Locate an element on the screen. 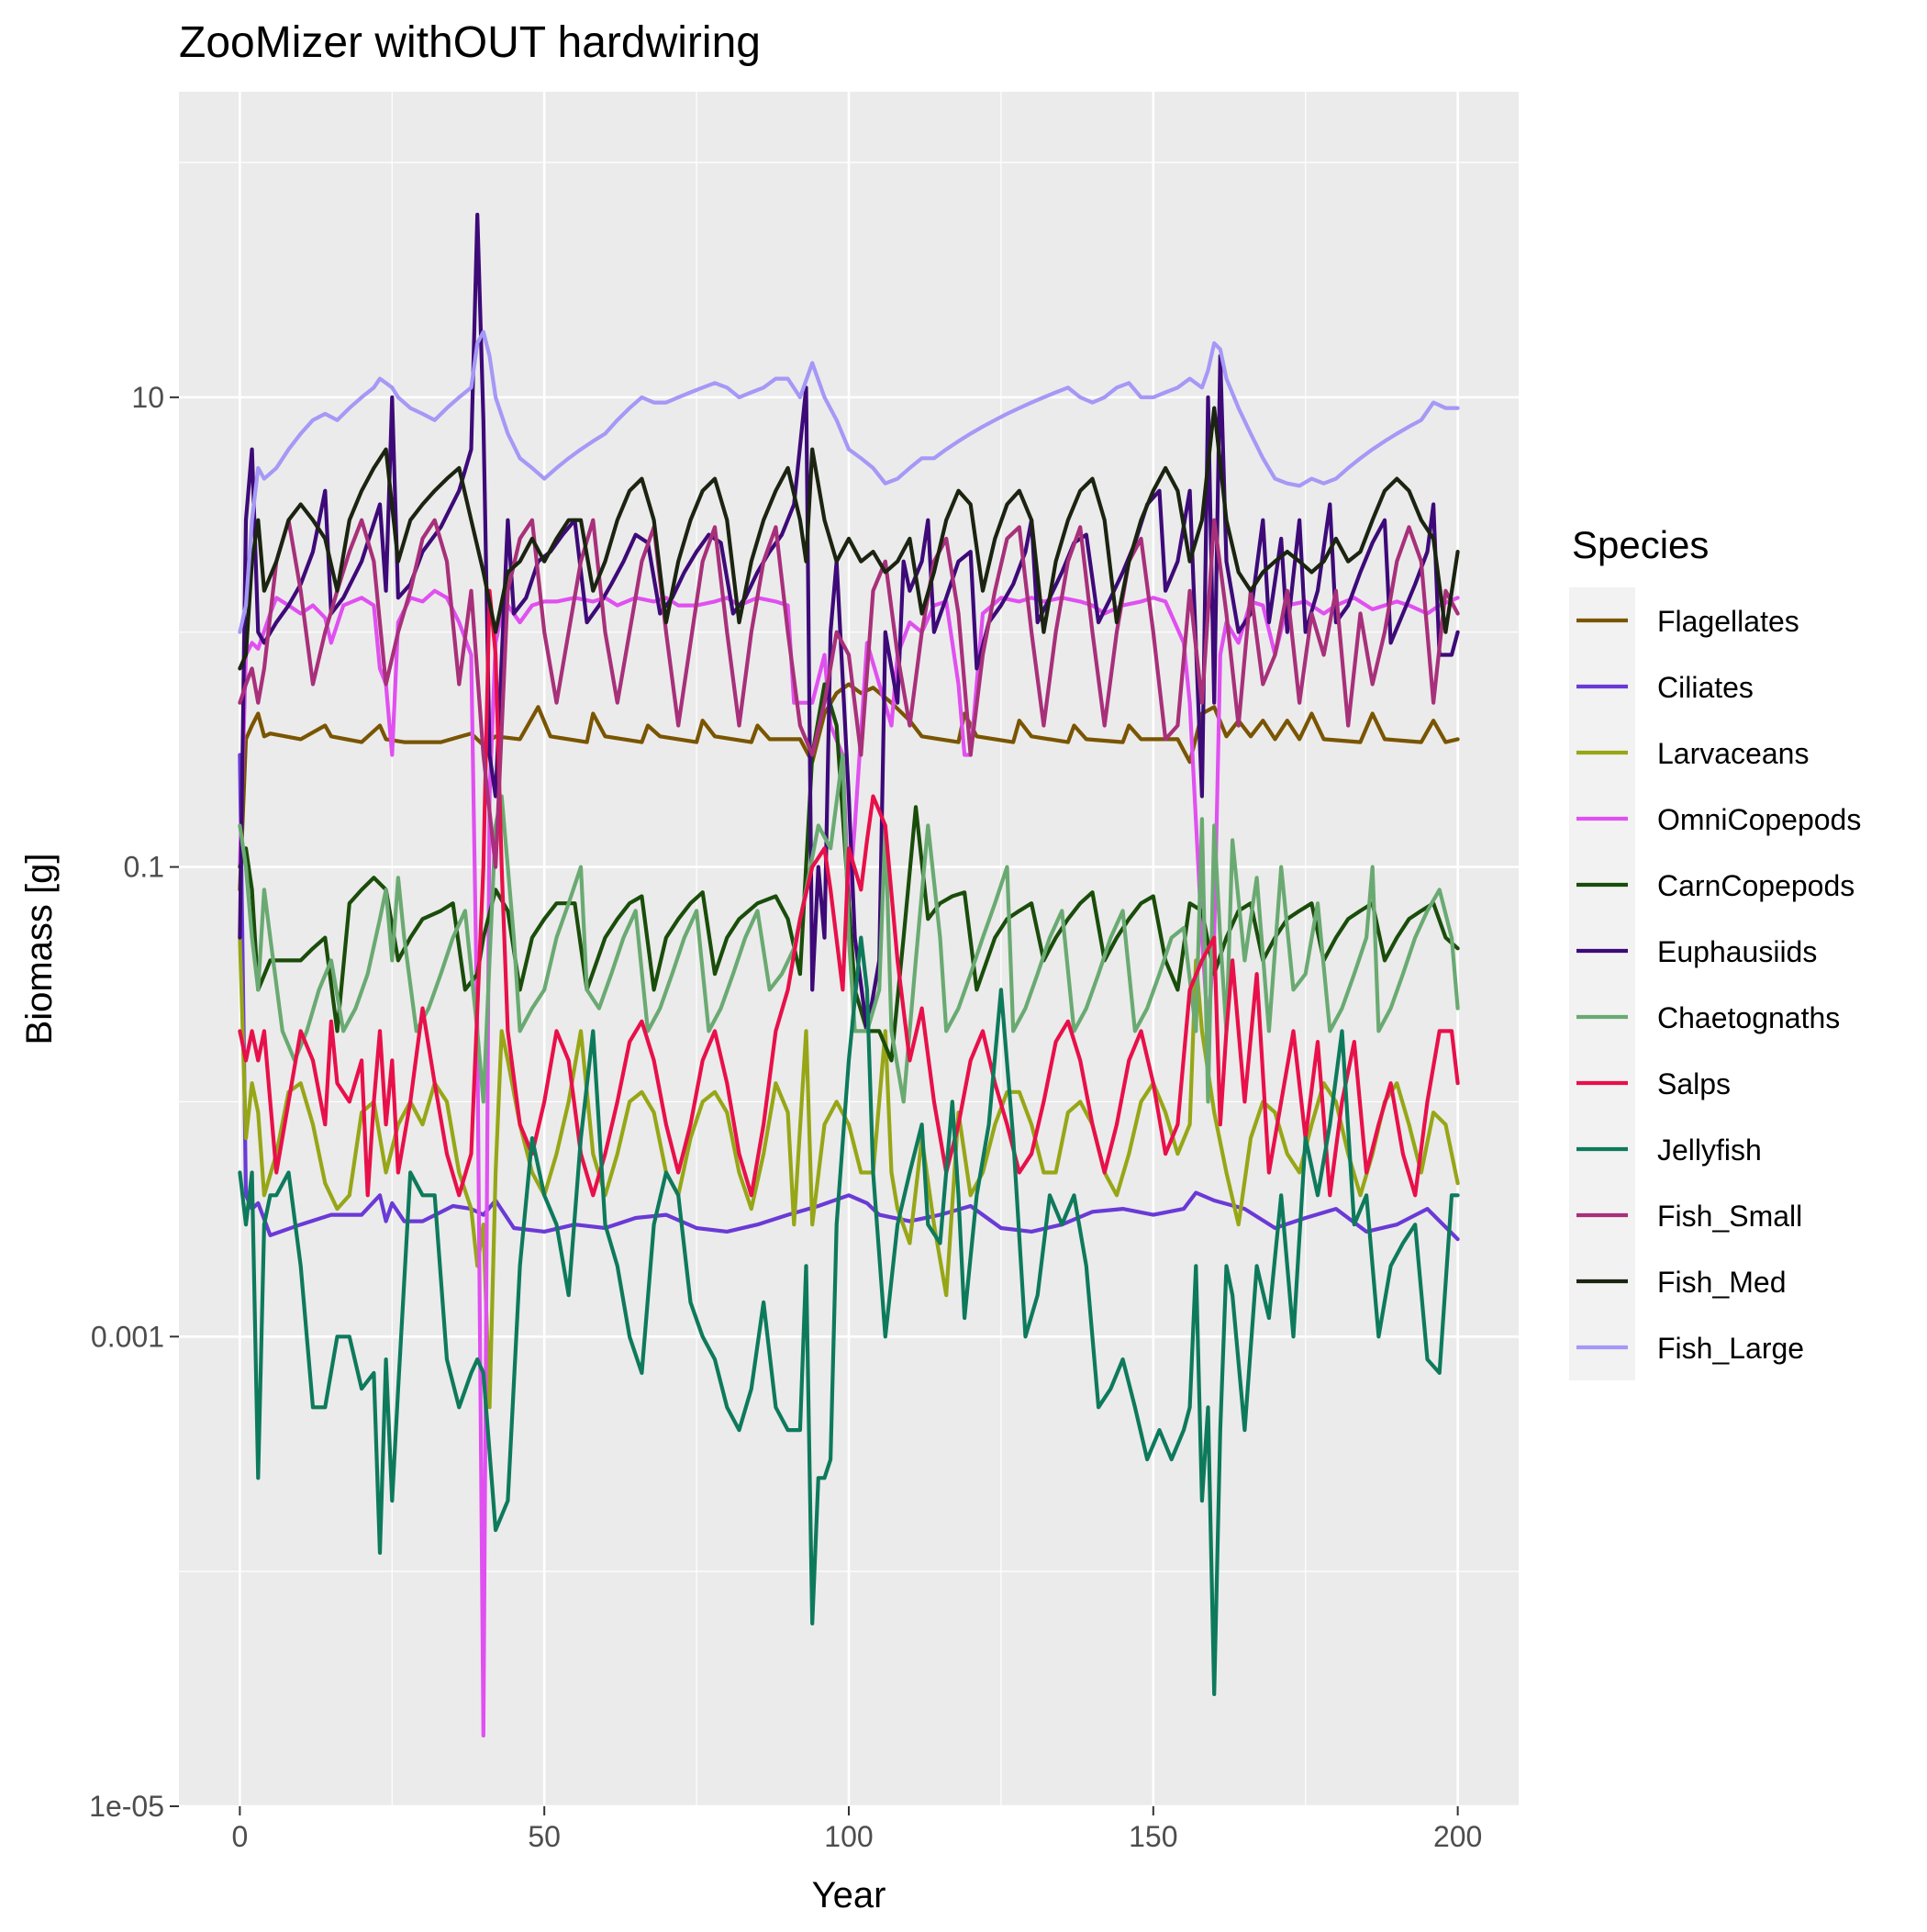  y-tick-label: 0.001 is located at coordinates (127, 1337).